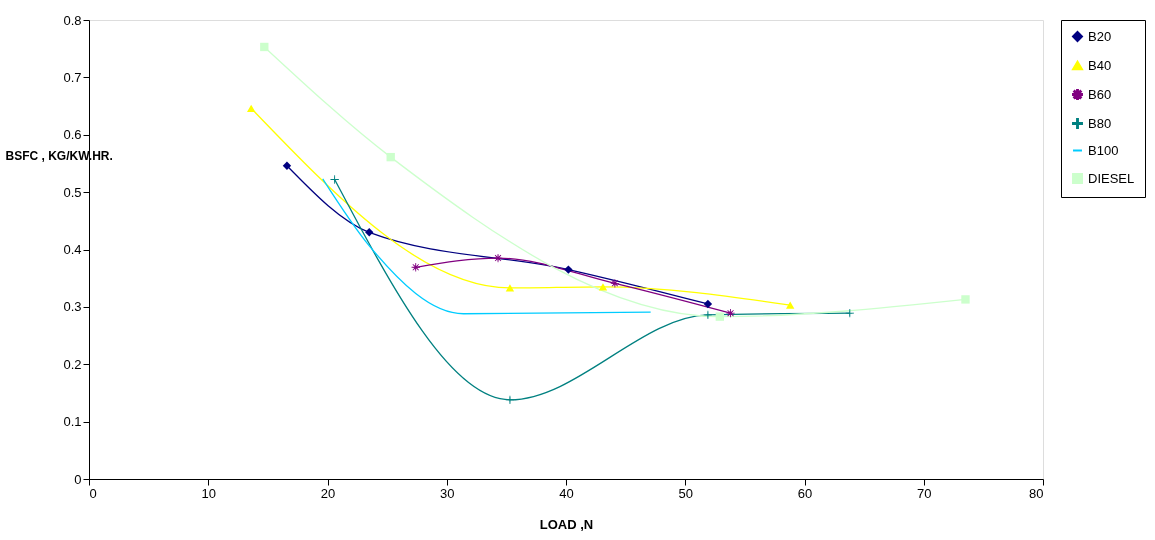 The width and height of the screenshot is (1155, 540). What do you see at coordinates (487, 246) in the screenshot?
I see `line-series` at bounding box center [487, 246].